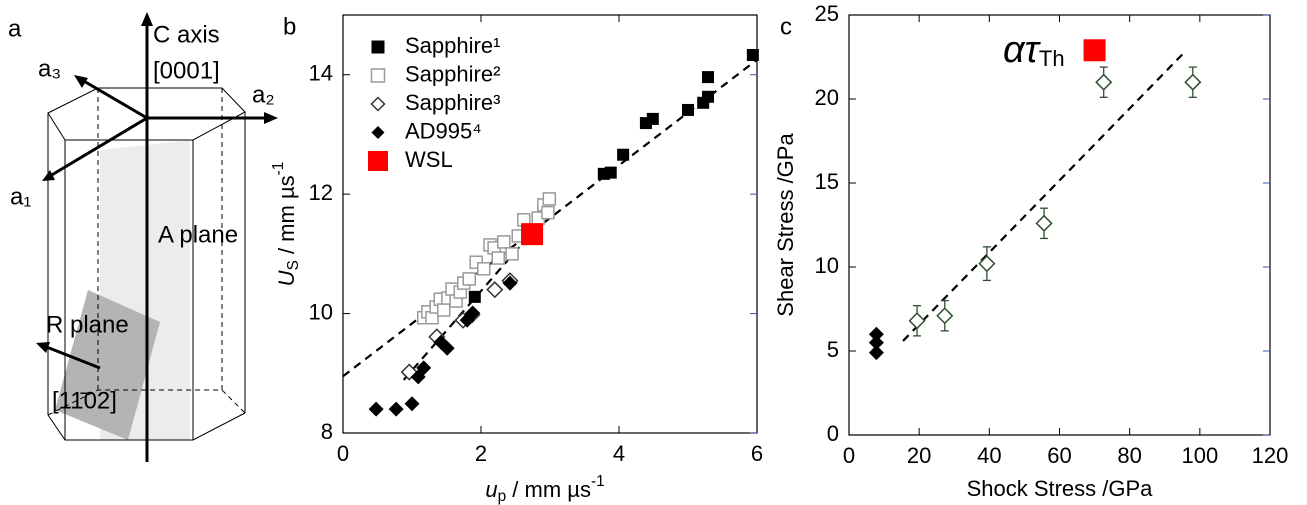 The height and width of the screenshot is (505, 1307). I want to click on annotation-part: Th, so click(1052, 58).